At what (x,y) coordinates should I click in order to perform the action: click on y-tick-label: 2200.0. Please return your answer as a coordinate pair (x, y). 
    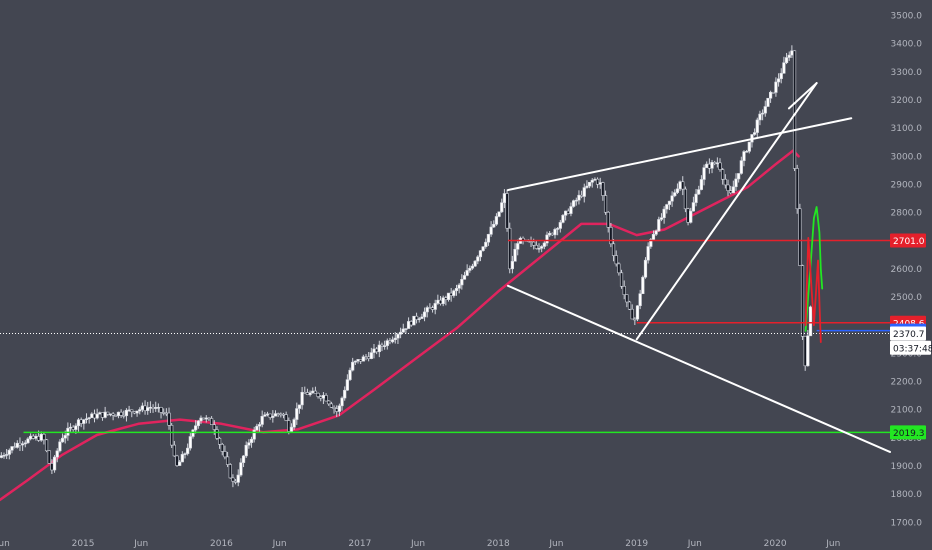
    Looking at the image, I should click on (907, 383).